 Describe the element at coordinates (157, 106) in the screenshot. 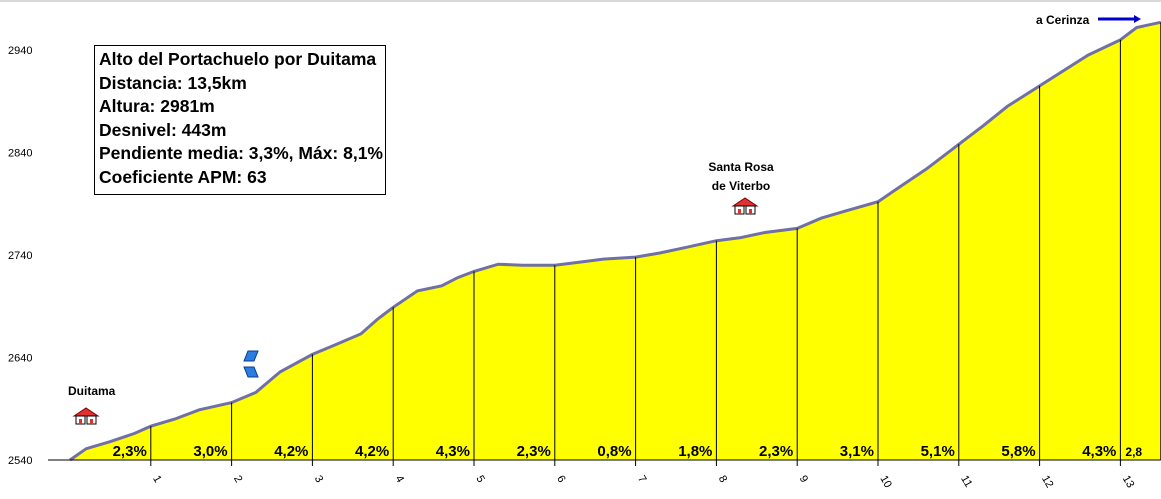

I see `info-height: Altura: 2981m` at that location.